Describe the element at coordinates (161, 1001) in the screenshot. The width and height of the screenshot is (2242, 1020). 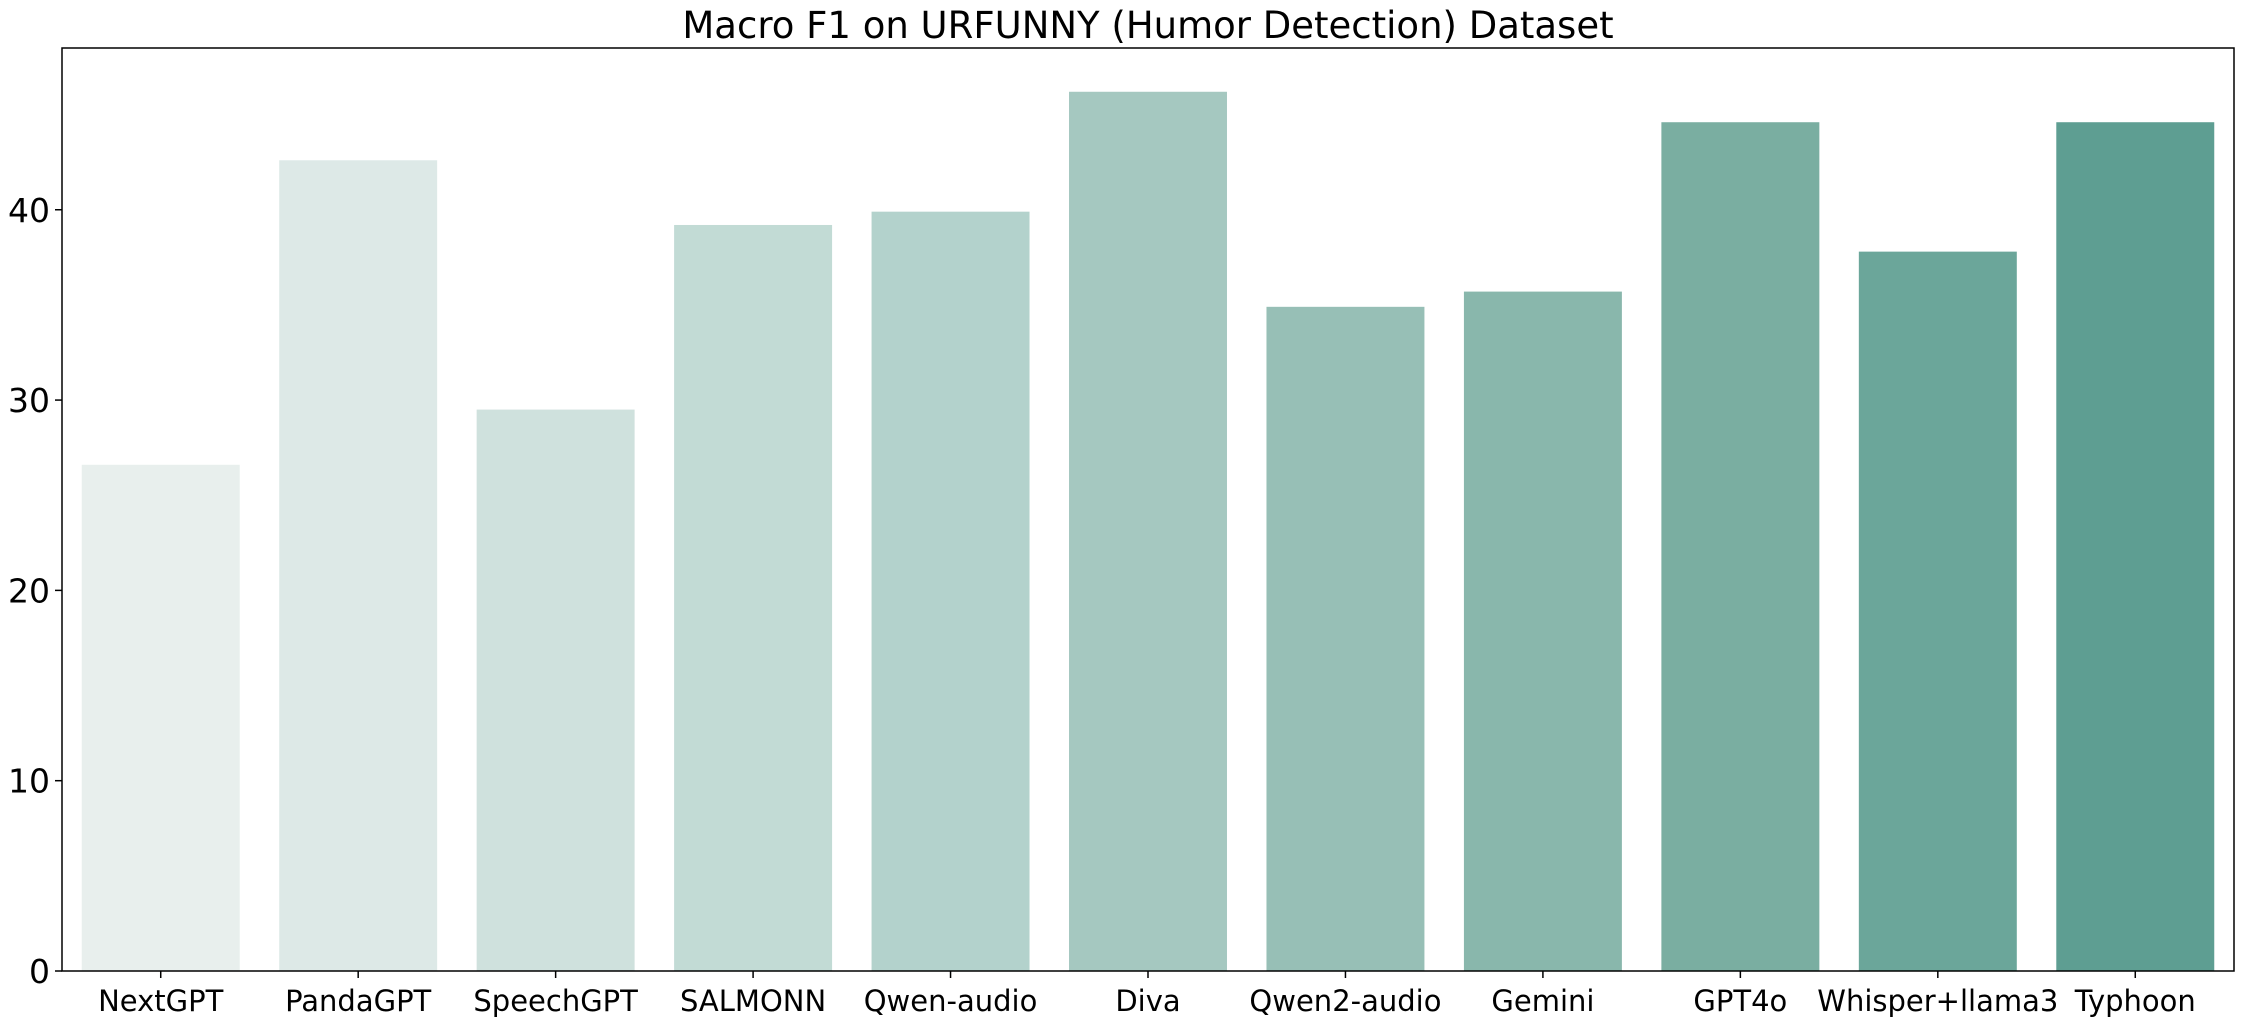
I see `x-tick-label: NextGPT` at that location.